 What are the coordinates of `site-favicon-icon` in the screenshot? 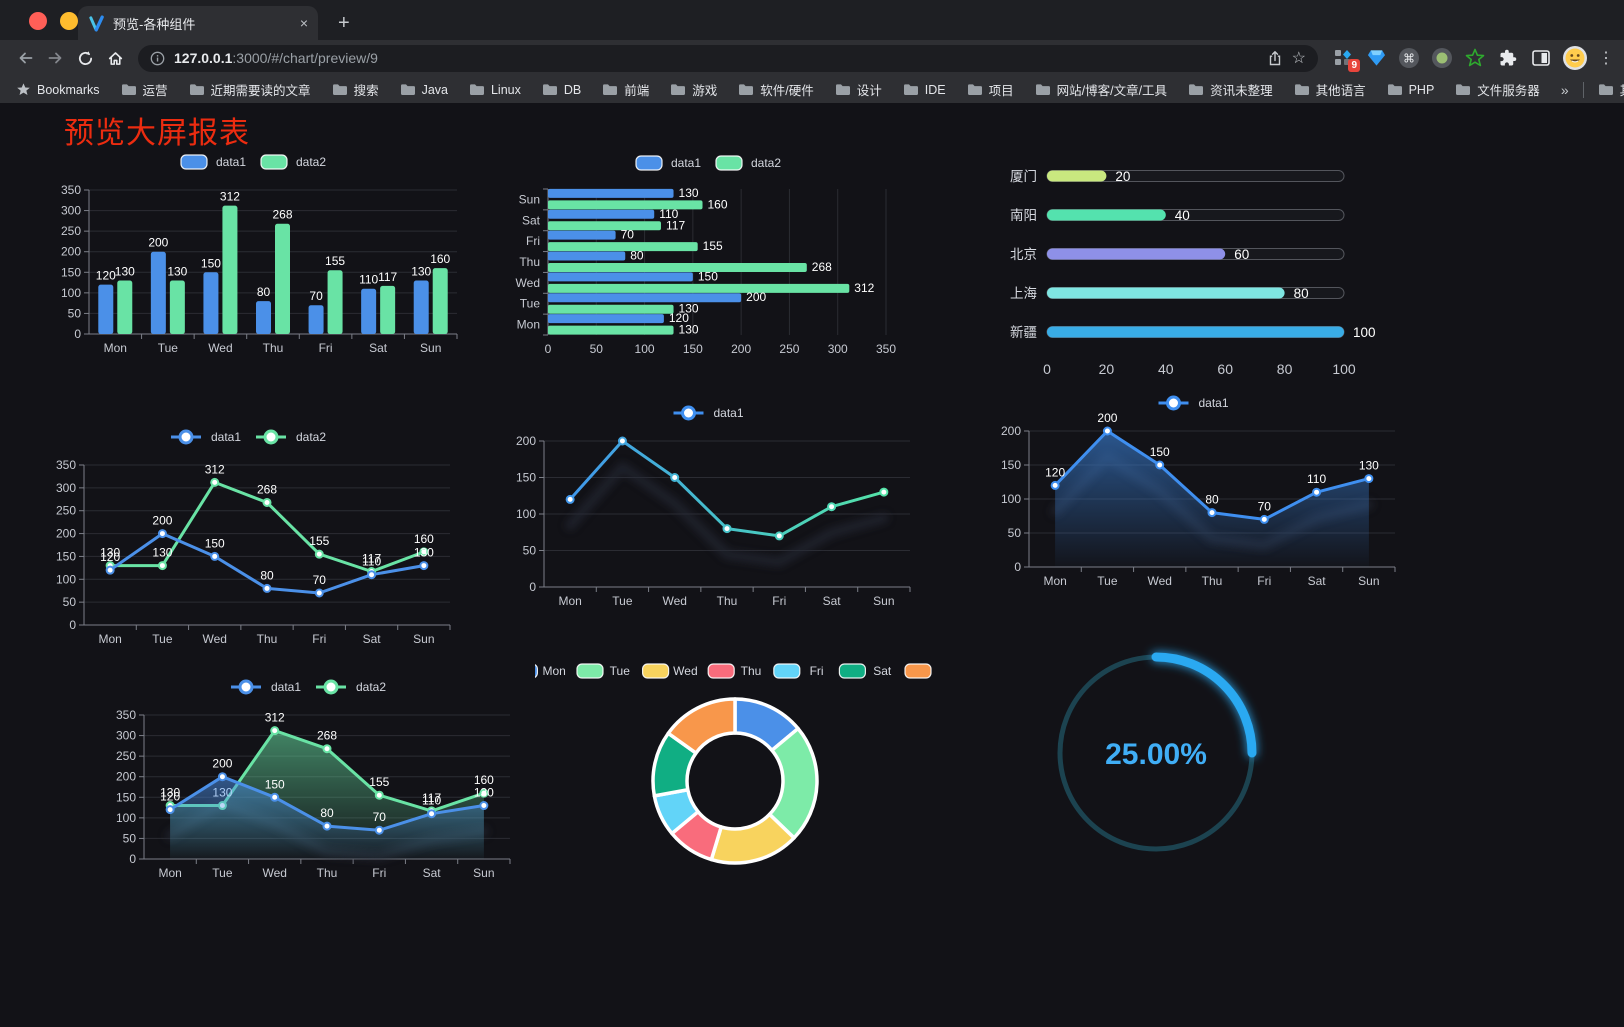 It's located at (96, 23).